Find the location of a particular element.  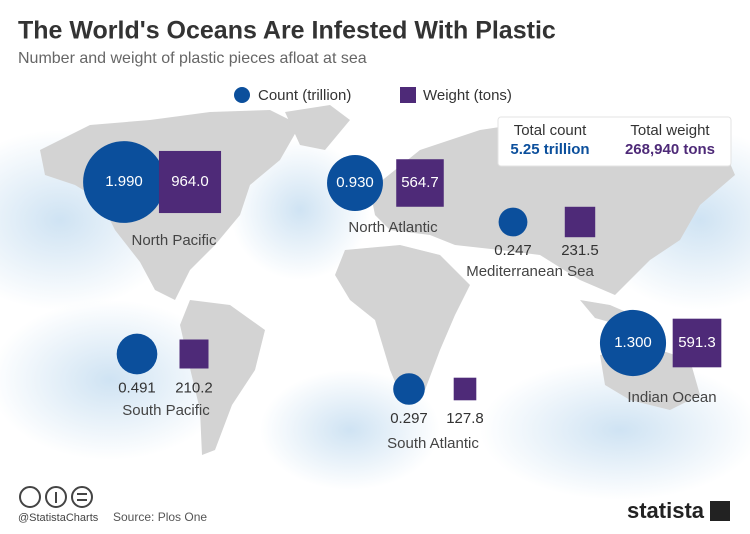

region-label: North Pacific is located at coordinates (174, 240).